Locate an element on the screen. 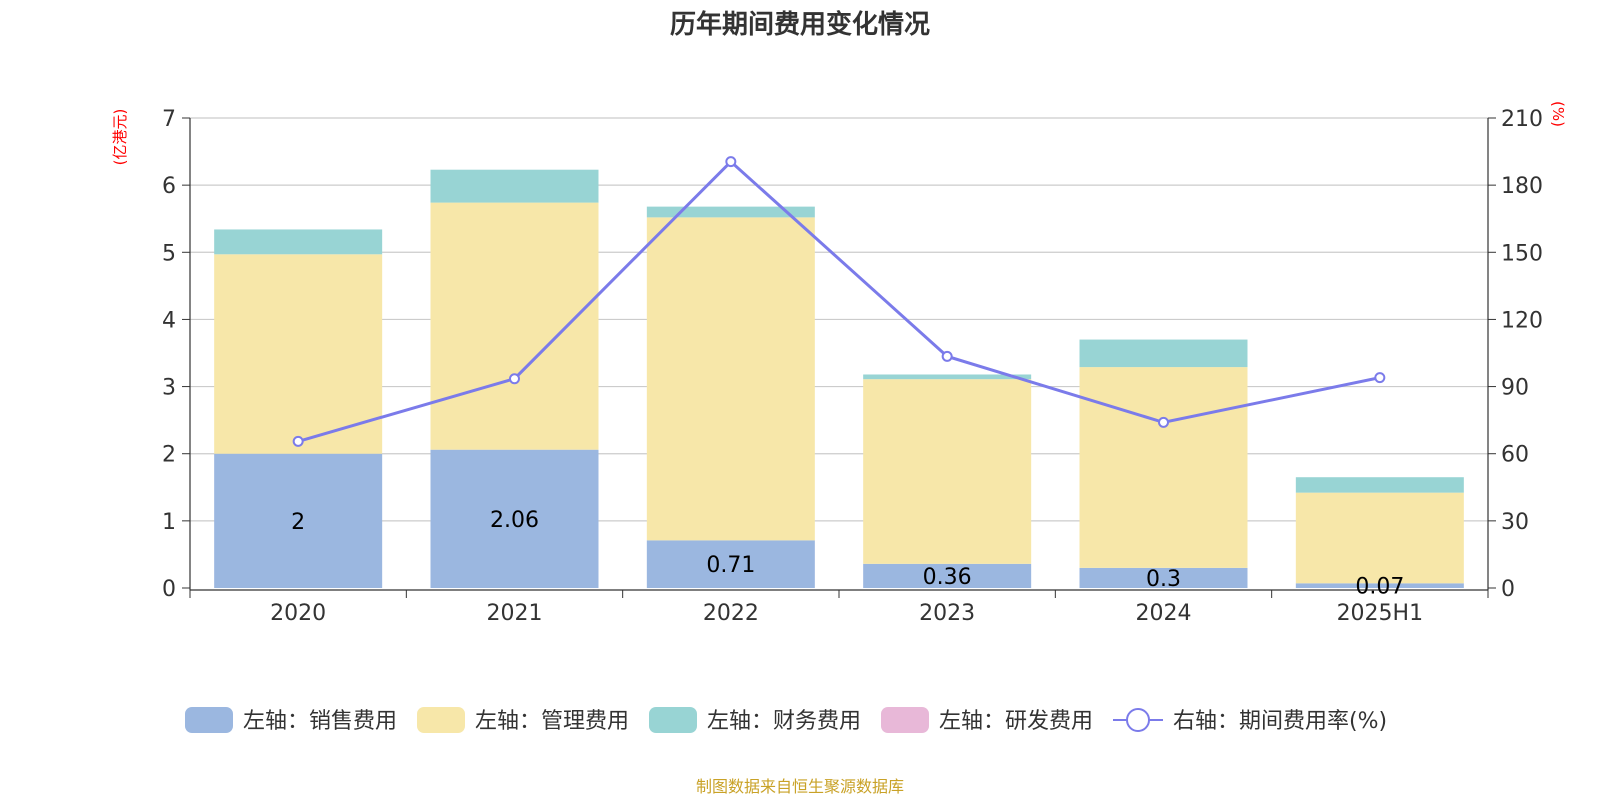  legend-item: 左轴：研发费用 is located at coordinates (987, 720).